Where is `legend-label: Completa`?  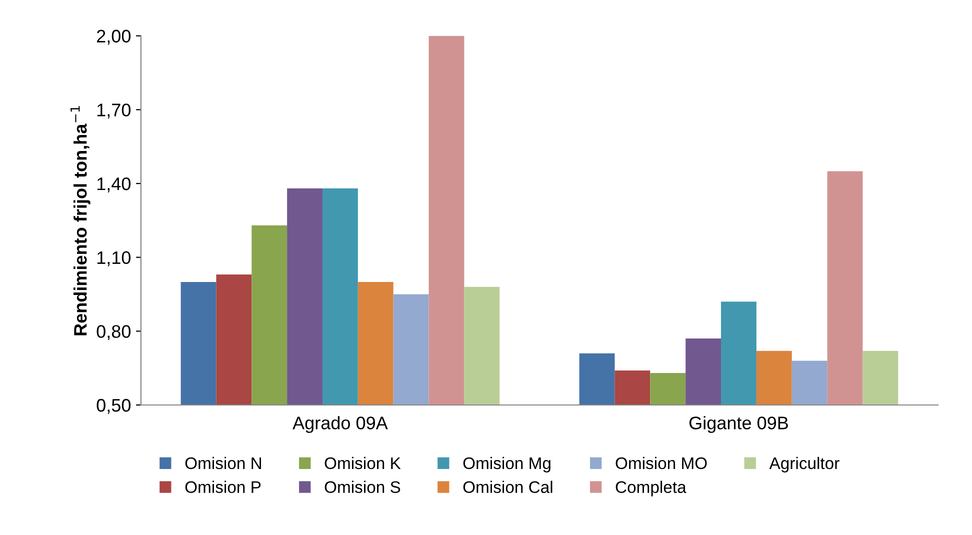
legend-label: Completa is located at coordinates (651, 488).